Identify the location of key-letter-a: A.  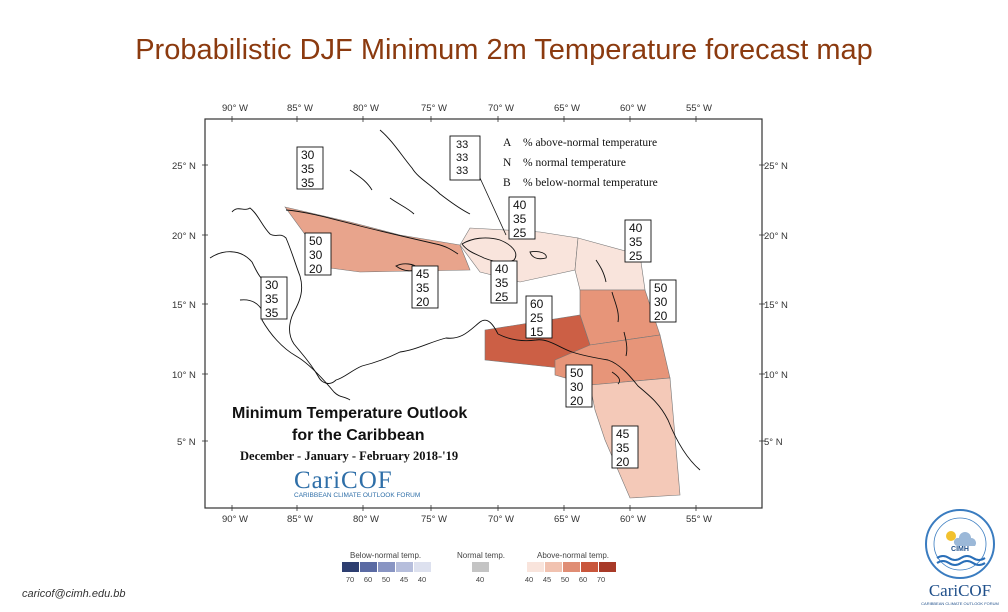
(507, 143).